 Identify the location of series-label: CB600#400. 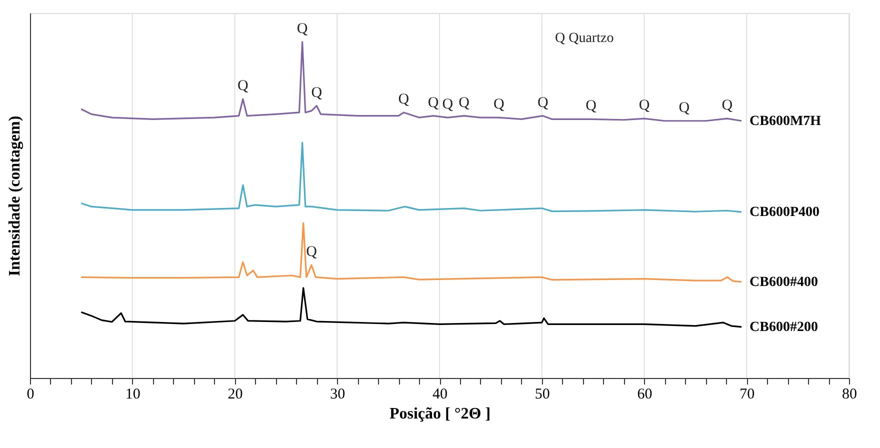
(784, 282).